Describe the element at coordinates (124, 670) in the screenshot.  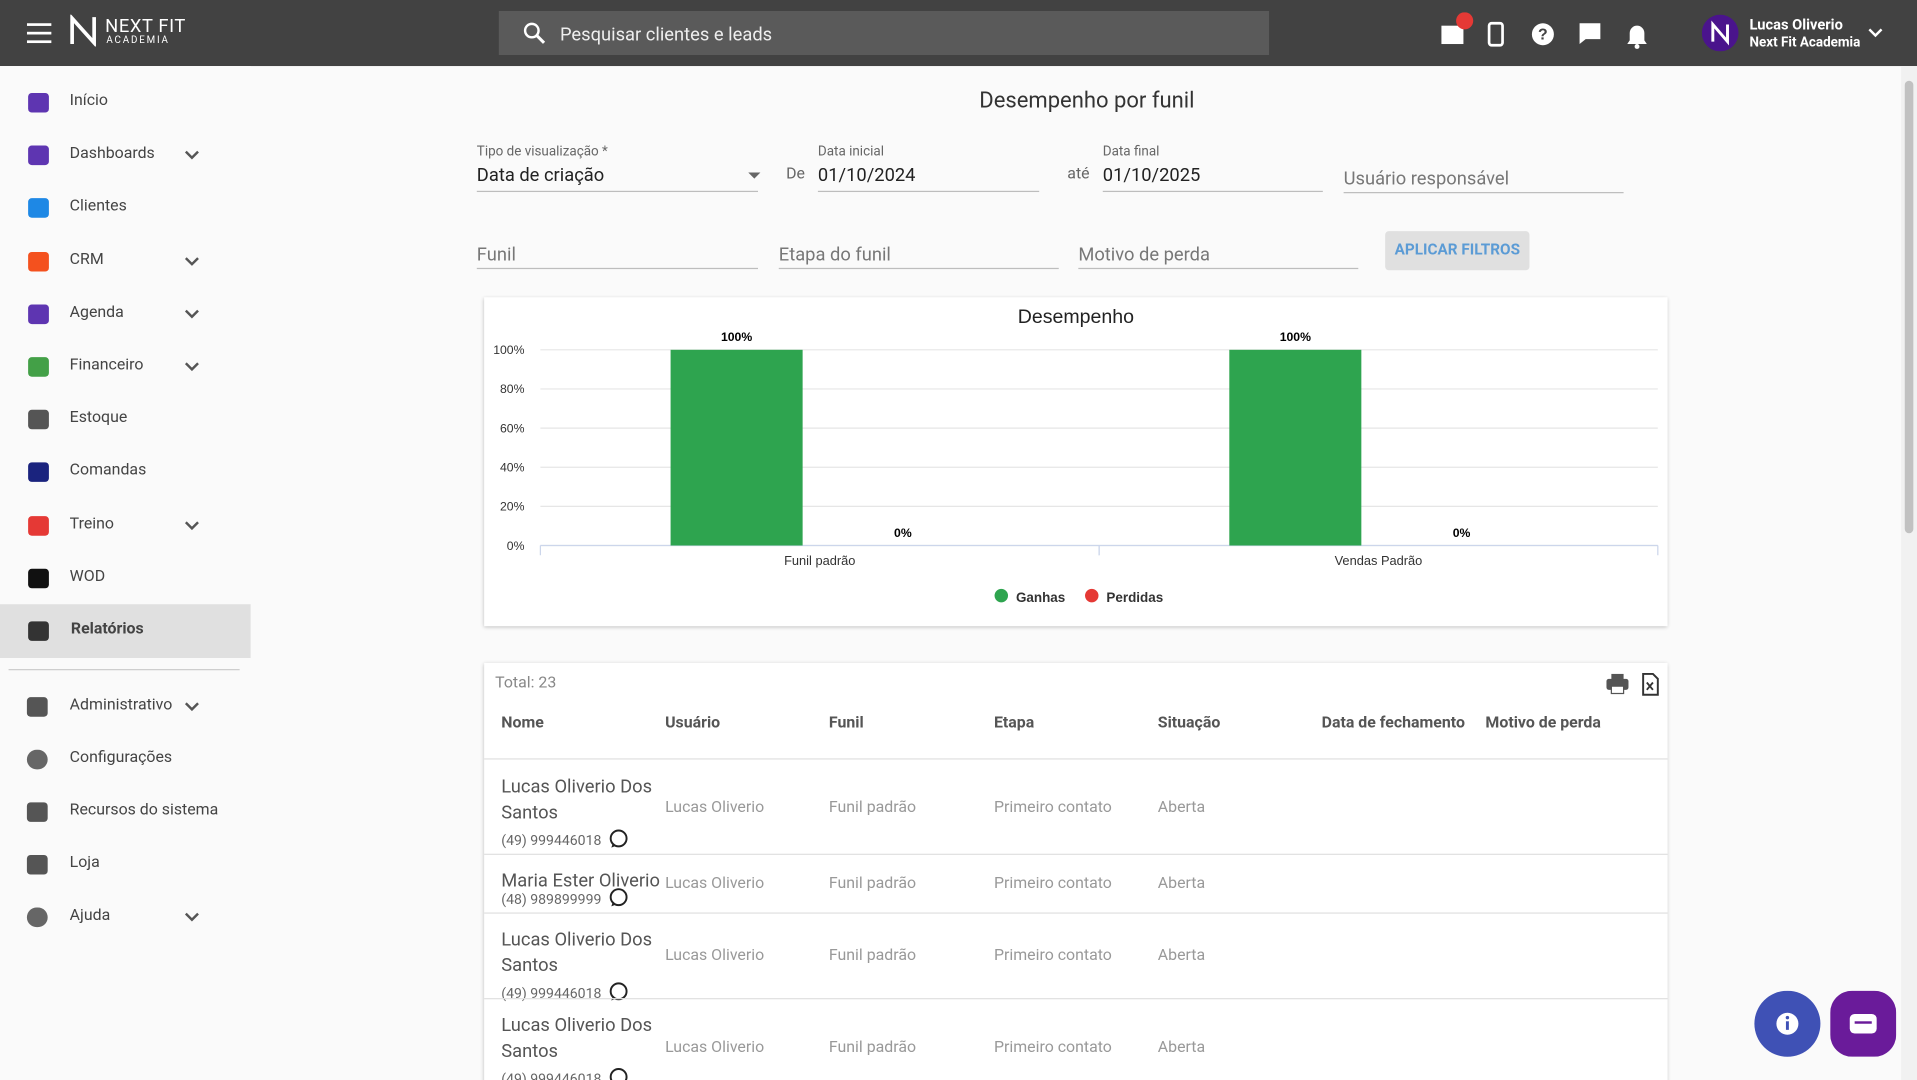
I see `divider` at that location.